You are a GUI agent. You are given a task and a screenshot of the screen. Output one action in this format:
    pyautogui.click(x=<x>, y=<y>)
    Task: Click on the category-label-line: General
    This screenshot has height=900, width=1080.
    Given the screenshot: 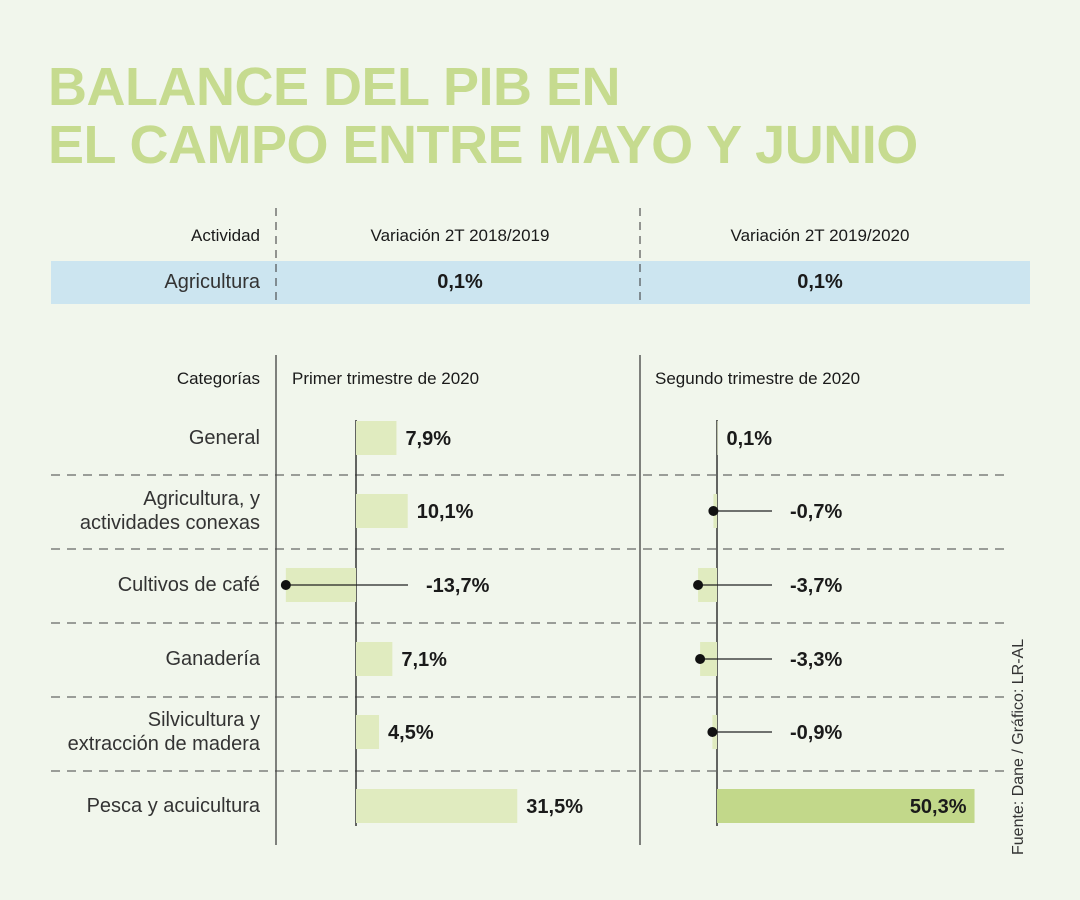 What is the action you would take?
    pyautogui.click(x=224, y=438)
    